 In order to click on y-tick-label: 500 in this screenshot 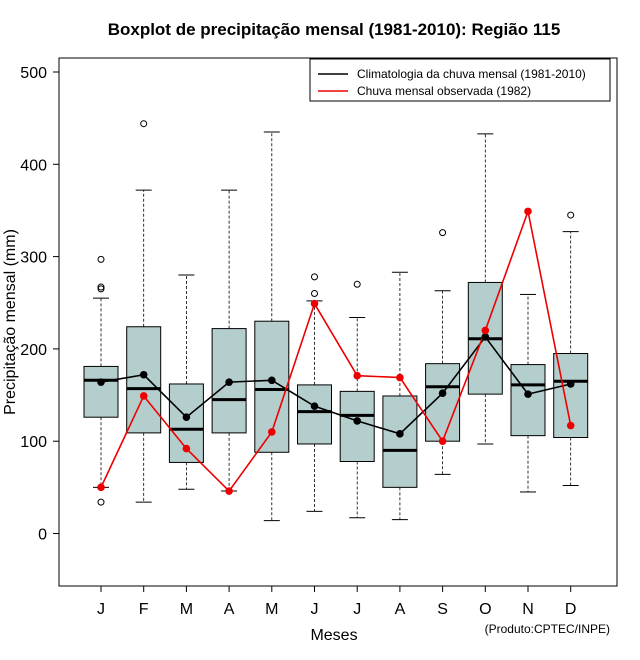, I will do `click(33, 73)`.